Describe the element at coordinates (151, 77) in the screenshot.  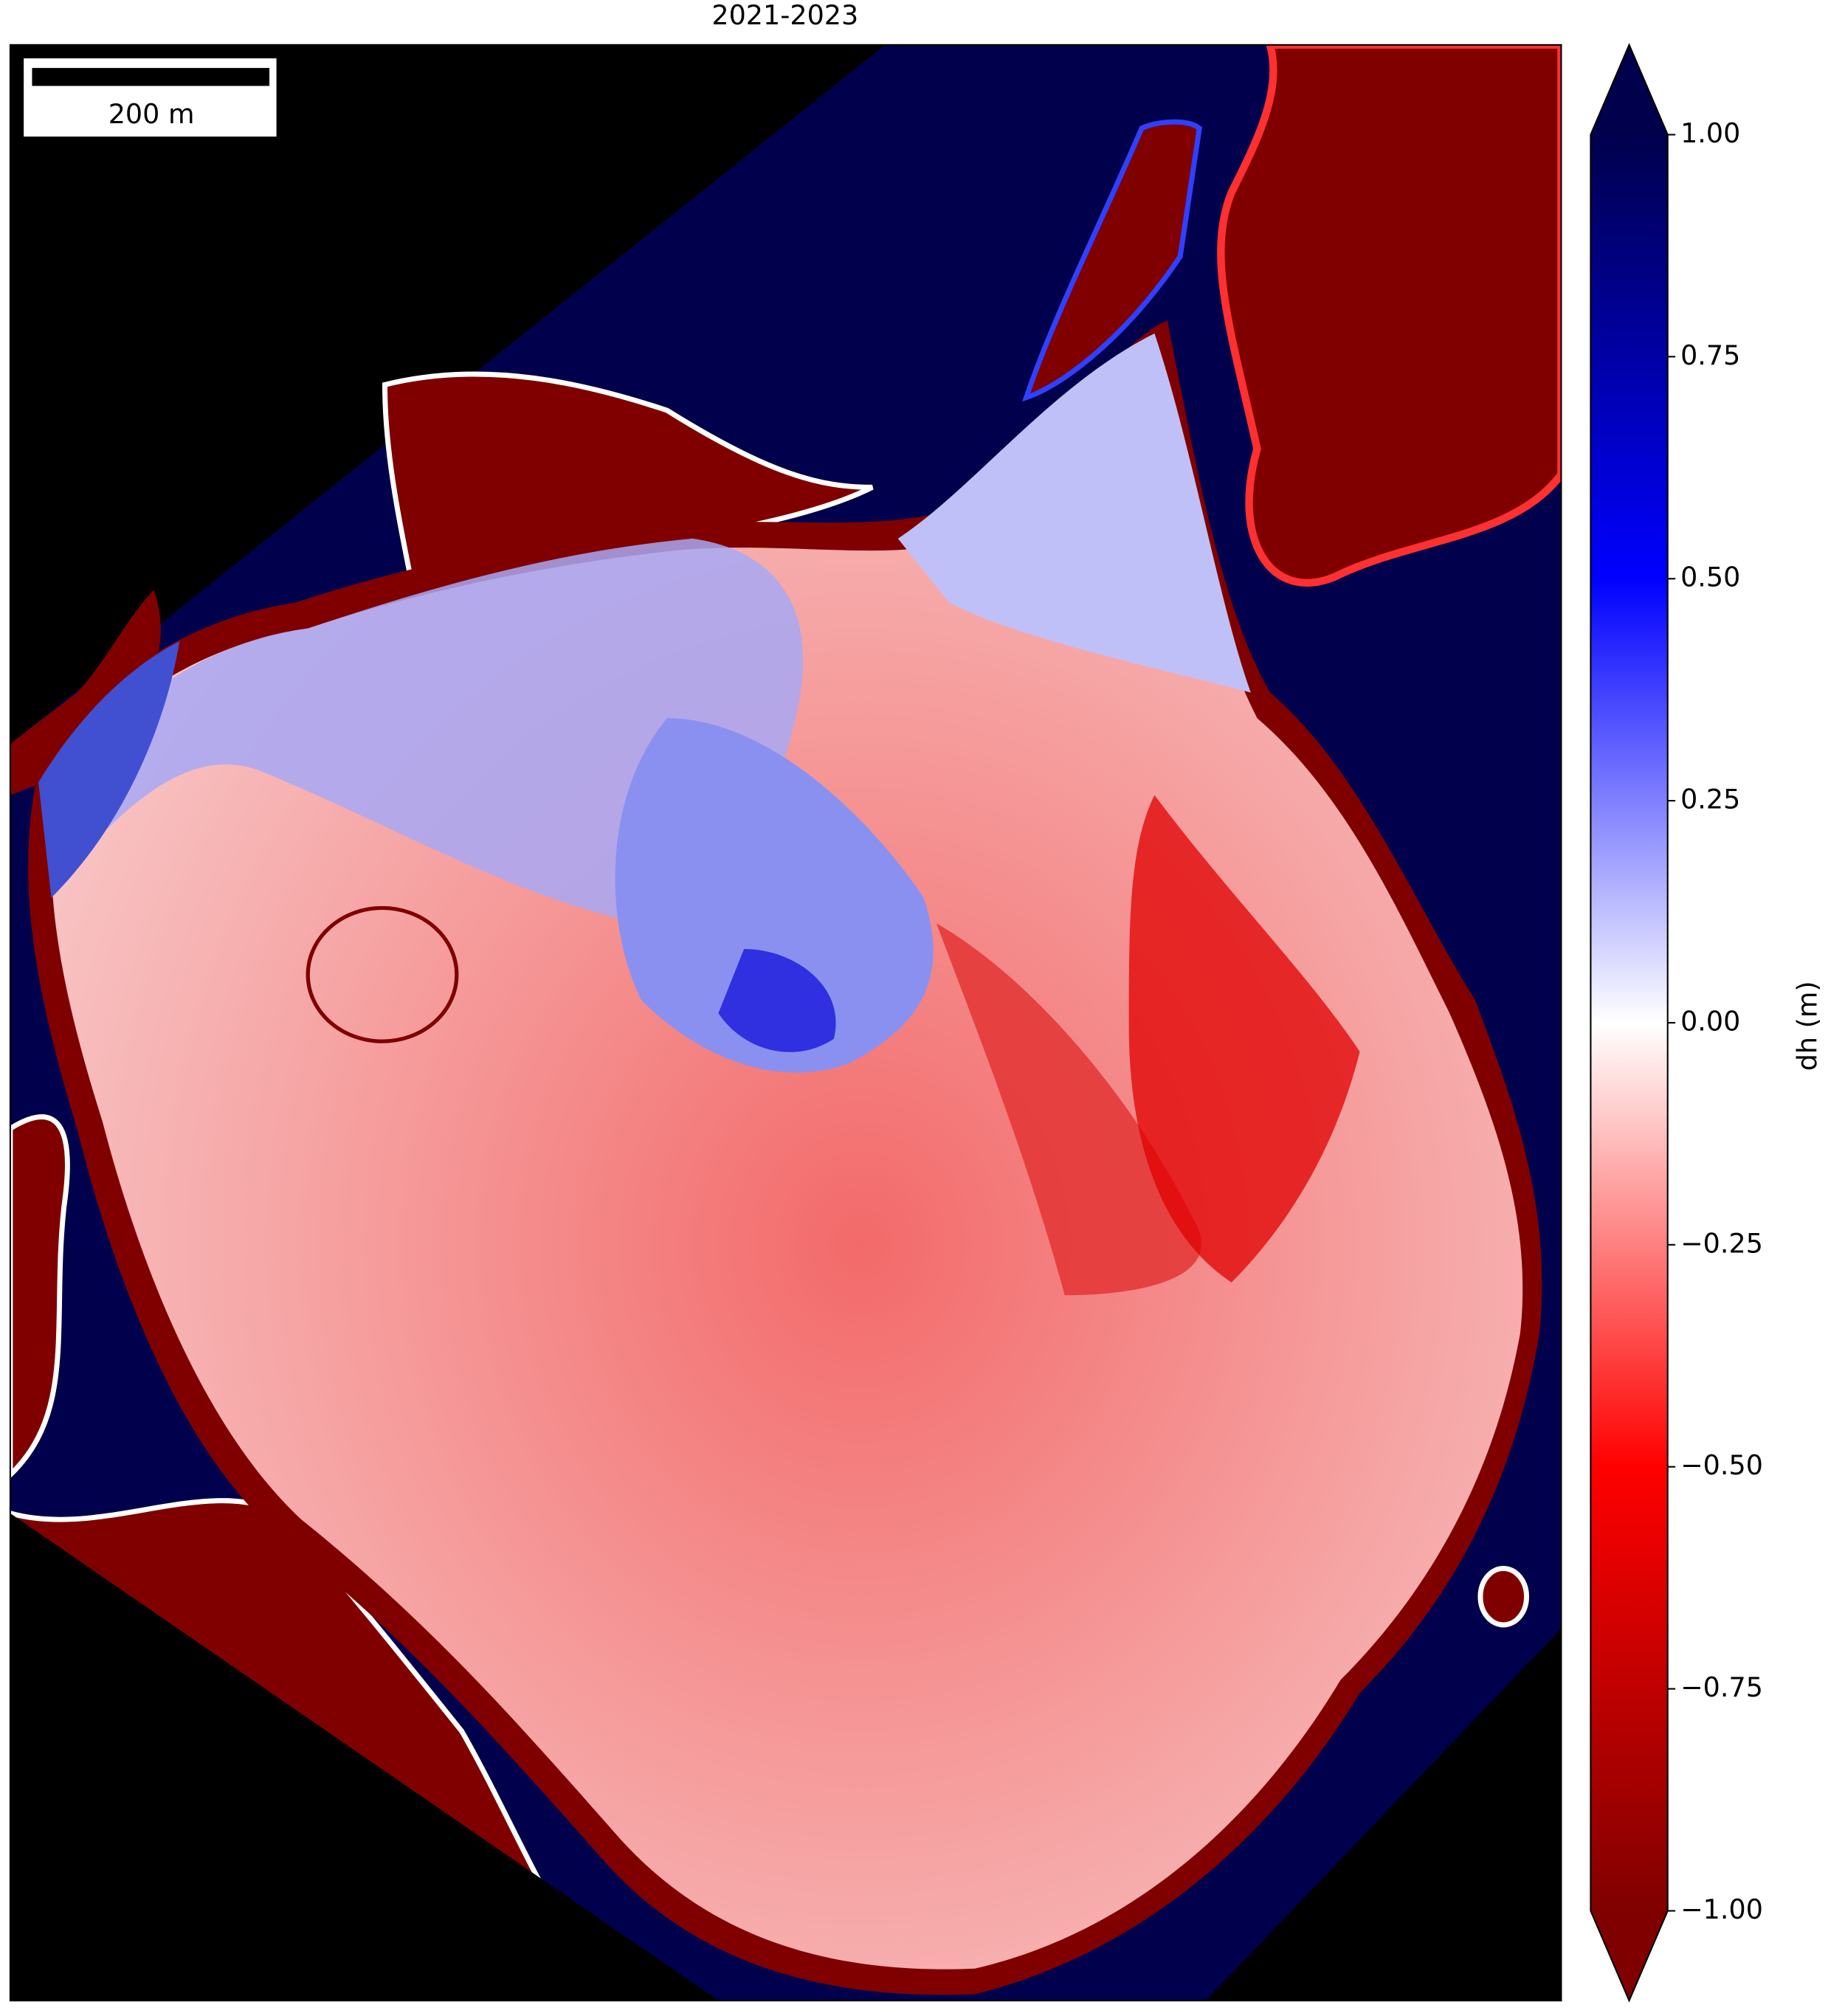
I see `scale-bar-bar` at that location.